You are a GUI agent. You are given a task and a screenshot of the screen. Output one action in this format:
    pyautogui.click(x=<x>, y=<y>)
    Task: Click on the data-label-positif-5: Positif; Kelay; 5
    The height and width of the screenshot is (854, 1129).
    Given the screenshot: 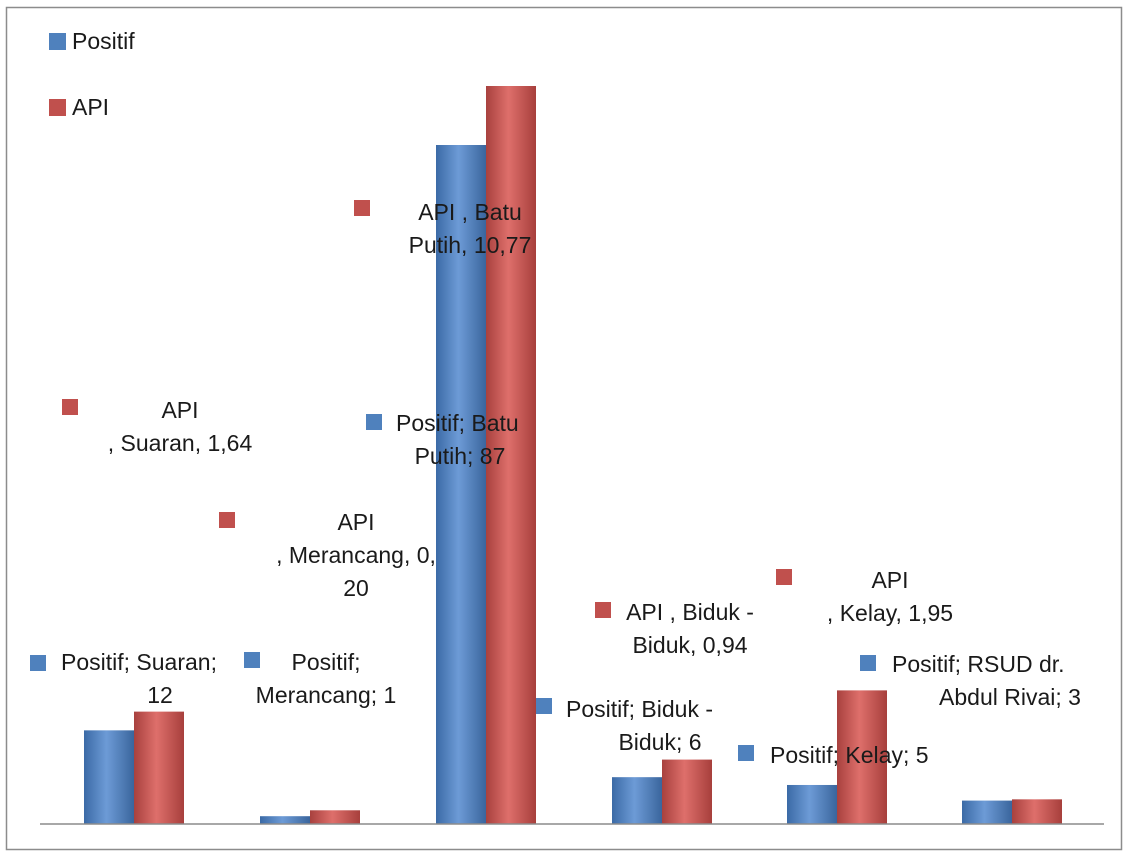 What is the action you would take?
    pyautogui.click(x=833, y=755)
    